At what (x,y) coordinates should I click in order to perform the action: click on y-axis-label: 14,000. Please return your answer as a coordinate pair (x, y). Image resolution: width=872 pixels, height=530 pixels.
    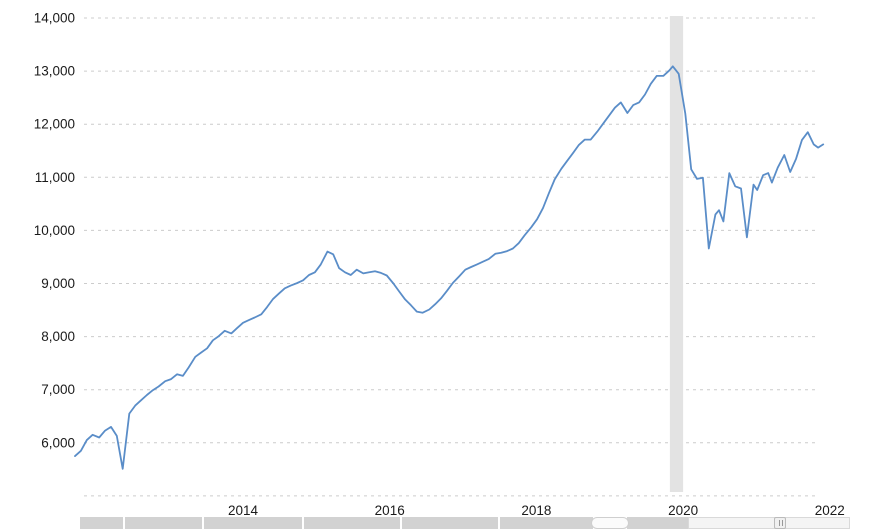
    Looking at the image, I should click on (54, 18).